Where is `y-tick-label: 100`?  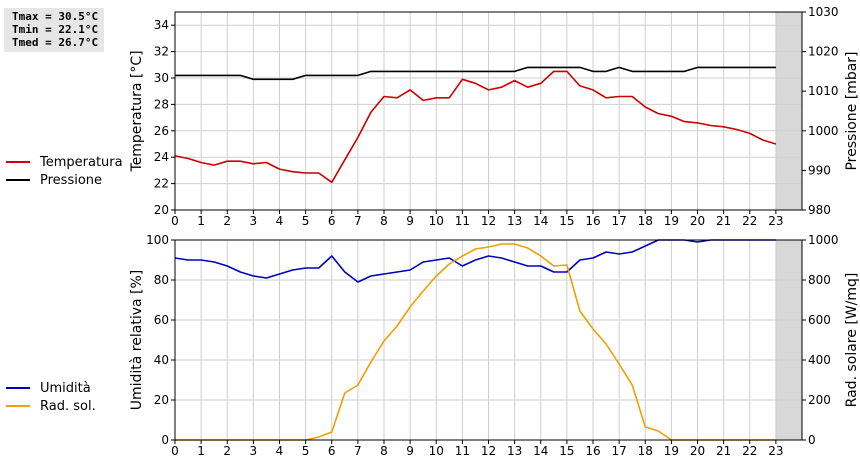
y-tick-label: 100 is located at coordinates (157, 240).